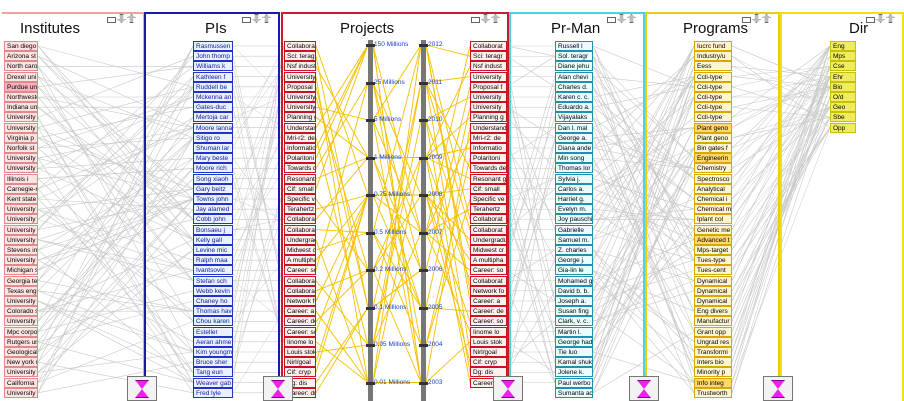 Image resolution: width=904 pixels, height=401 pixels. What do you see at coordinates (21, 137) in the screenshot?
I see `institute-item: Virginia p` at bounding box center [21, 137].